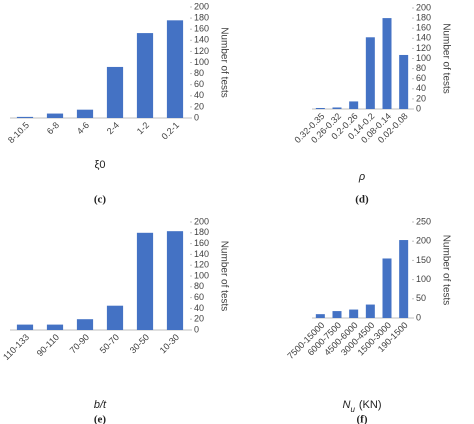 The image size is (474, 424). I want to click on x-tick-label: 6-8, so click(53, 128).